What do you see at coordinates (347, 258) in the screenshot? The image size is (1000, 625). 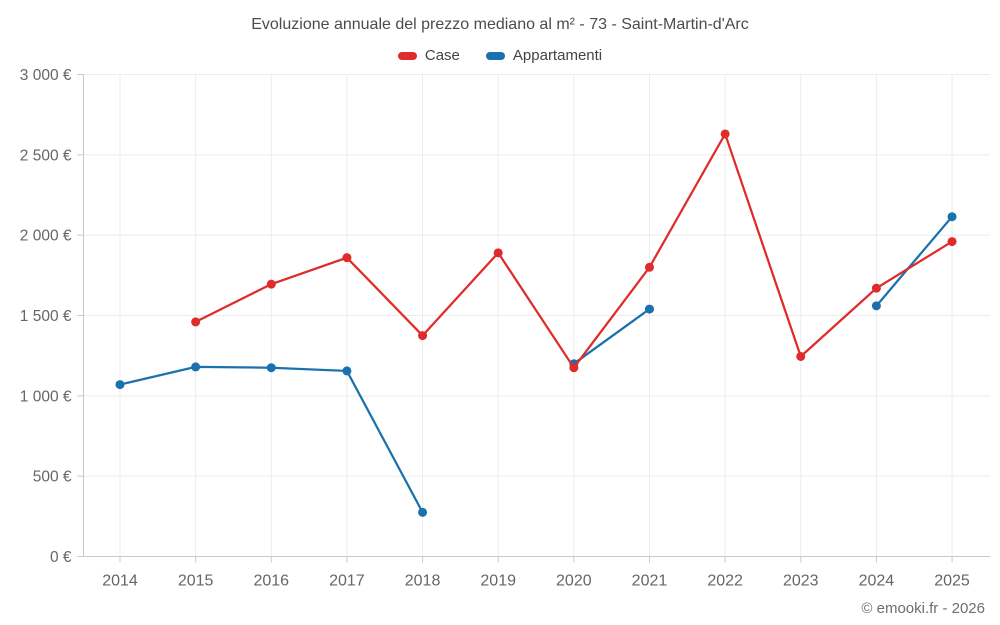 I see `data-point-case-2017` at bounding box center [347, 258].